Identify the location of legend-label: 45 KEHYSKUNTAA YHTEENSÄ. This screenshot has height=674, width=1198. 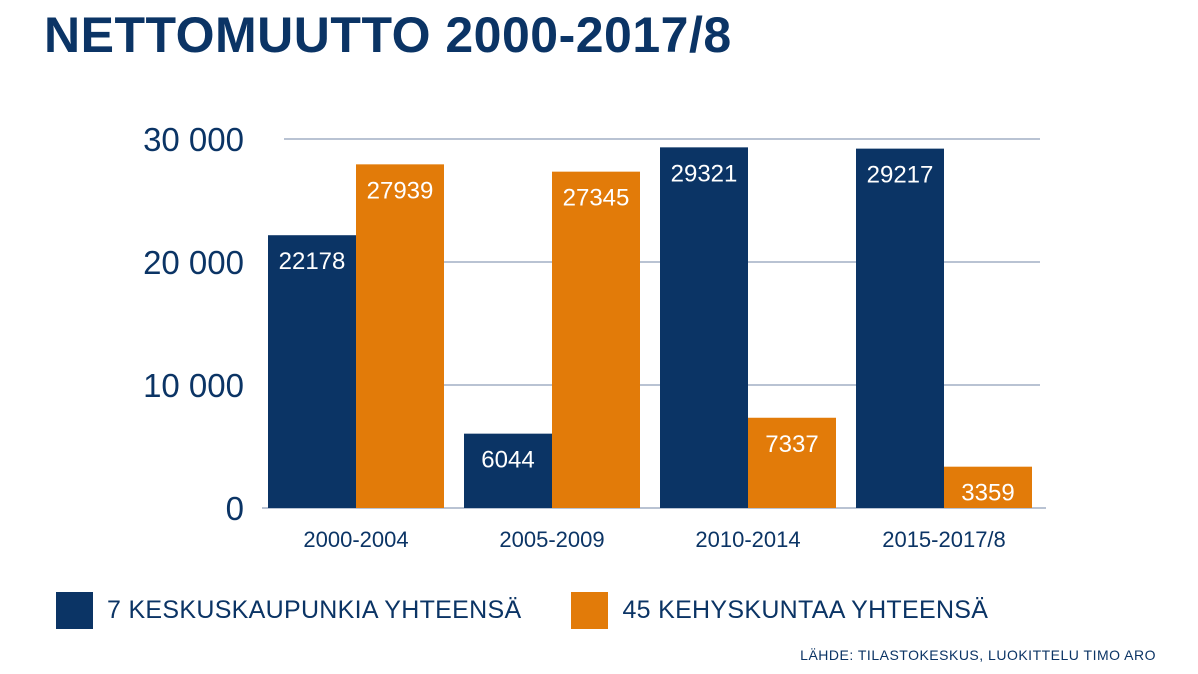
(805, 610).